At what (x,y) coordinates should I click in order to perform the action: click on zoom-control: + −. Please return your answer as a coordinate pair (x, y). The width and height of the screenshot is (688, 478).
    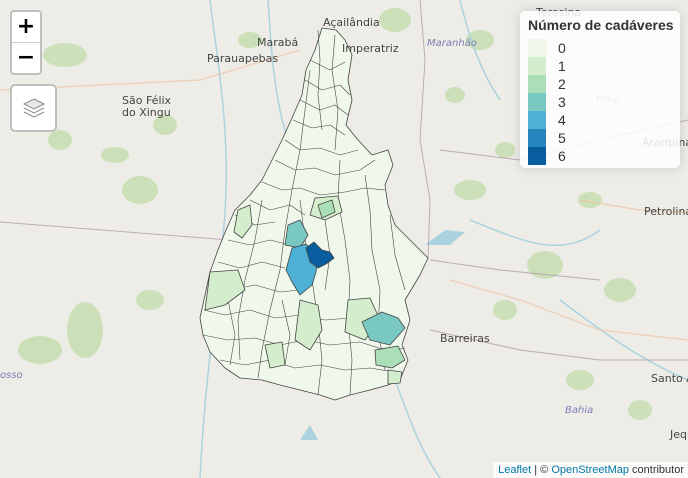
    Looking at the image, I should click on (26, 42).